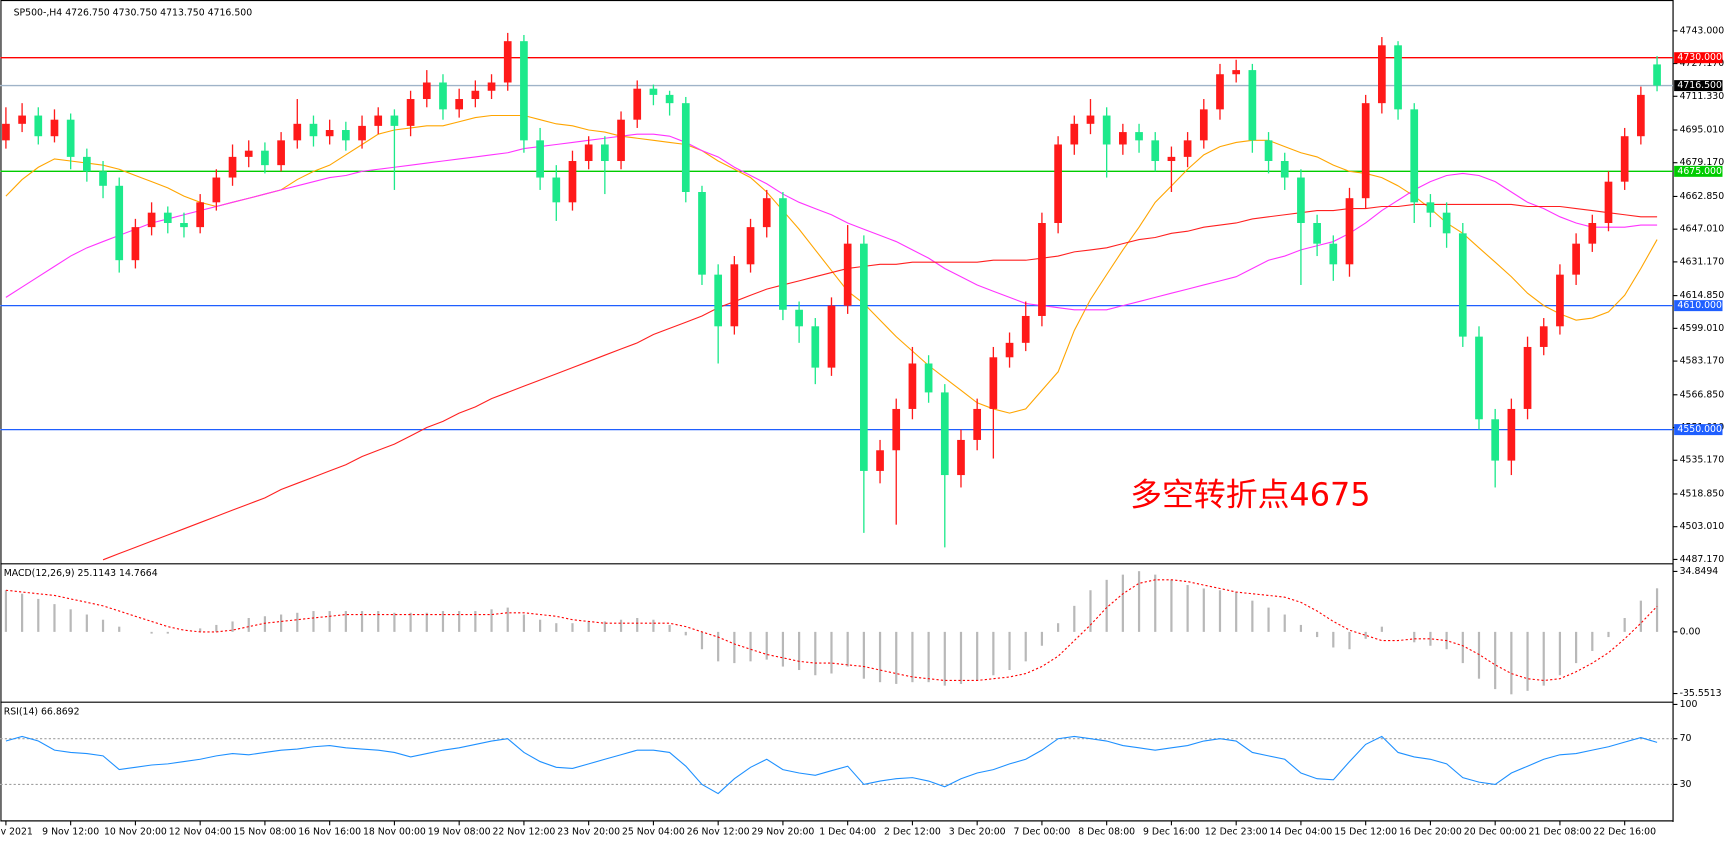 The height and width of the screenshot is (844, 1724). What do you see at coordinates (1106, 831) in the screenshot?
I see `x-tick-label: 8 Dec 08:00` at bounding box center [1106, 831].